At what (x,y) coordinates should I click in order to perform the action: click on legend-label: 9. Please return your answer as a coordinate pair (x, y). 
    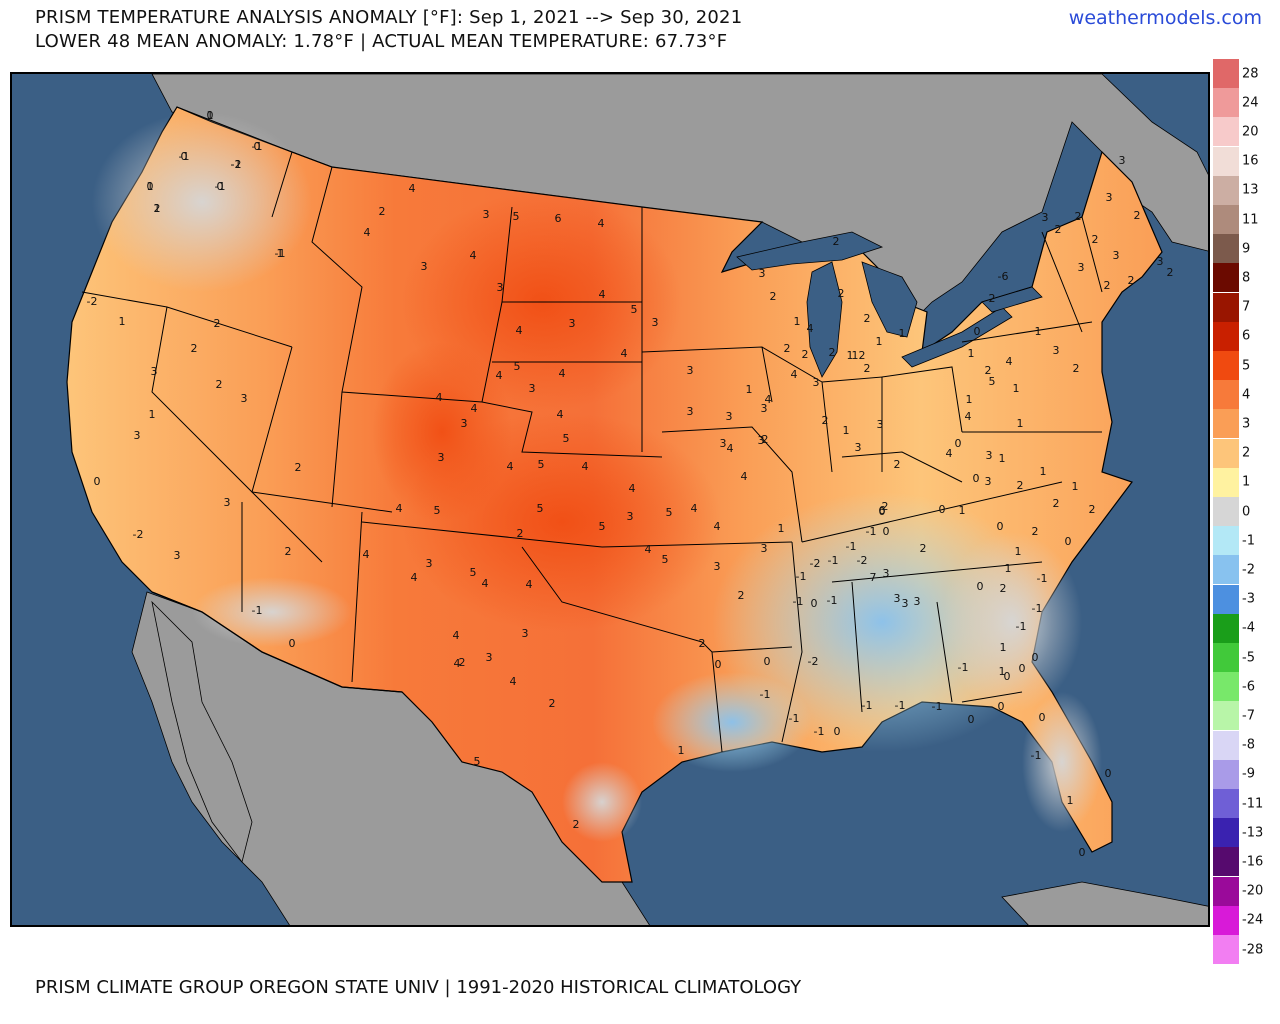
    Looking at the image, I should click on (1246, 249).